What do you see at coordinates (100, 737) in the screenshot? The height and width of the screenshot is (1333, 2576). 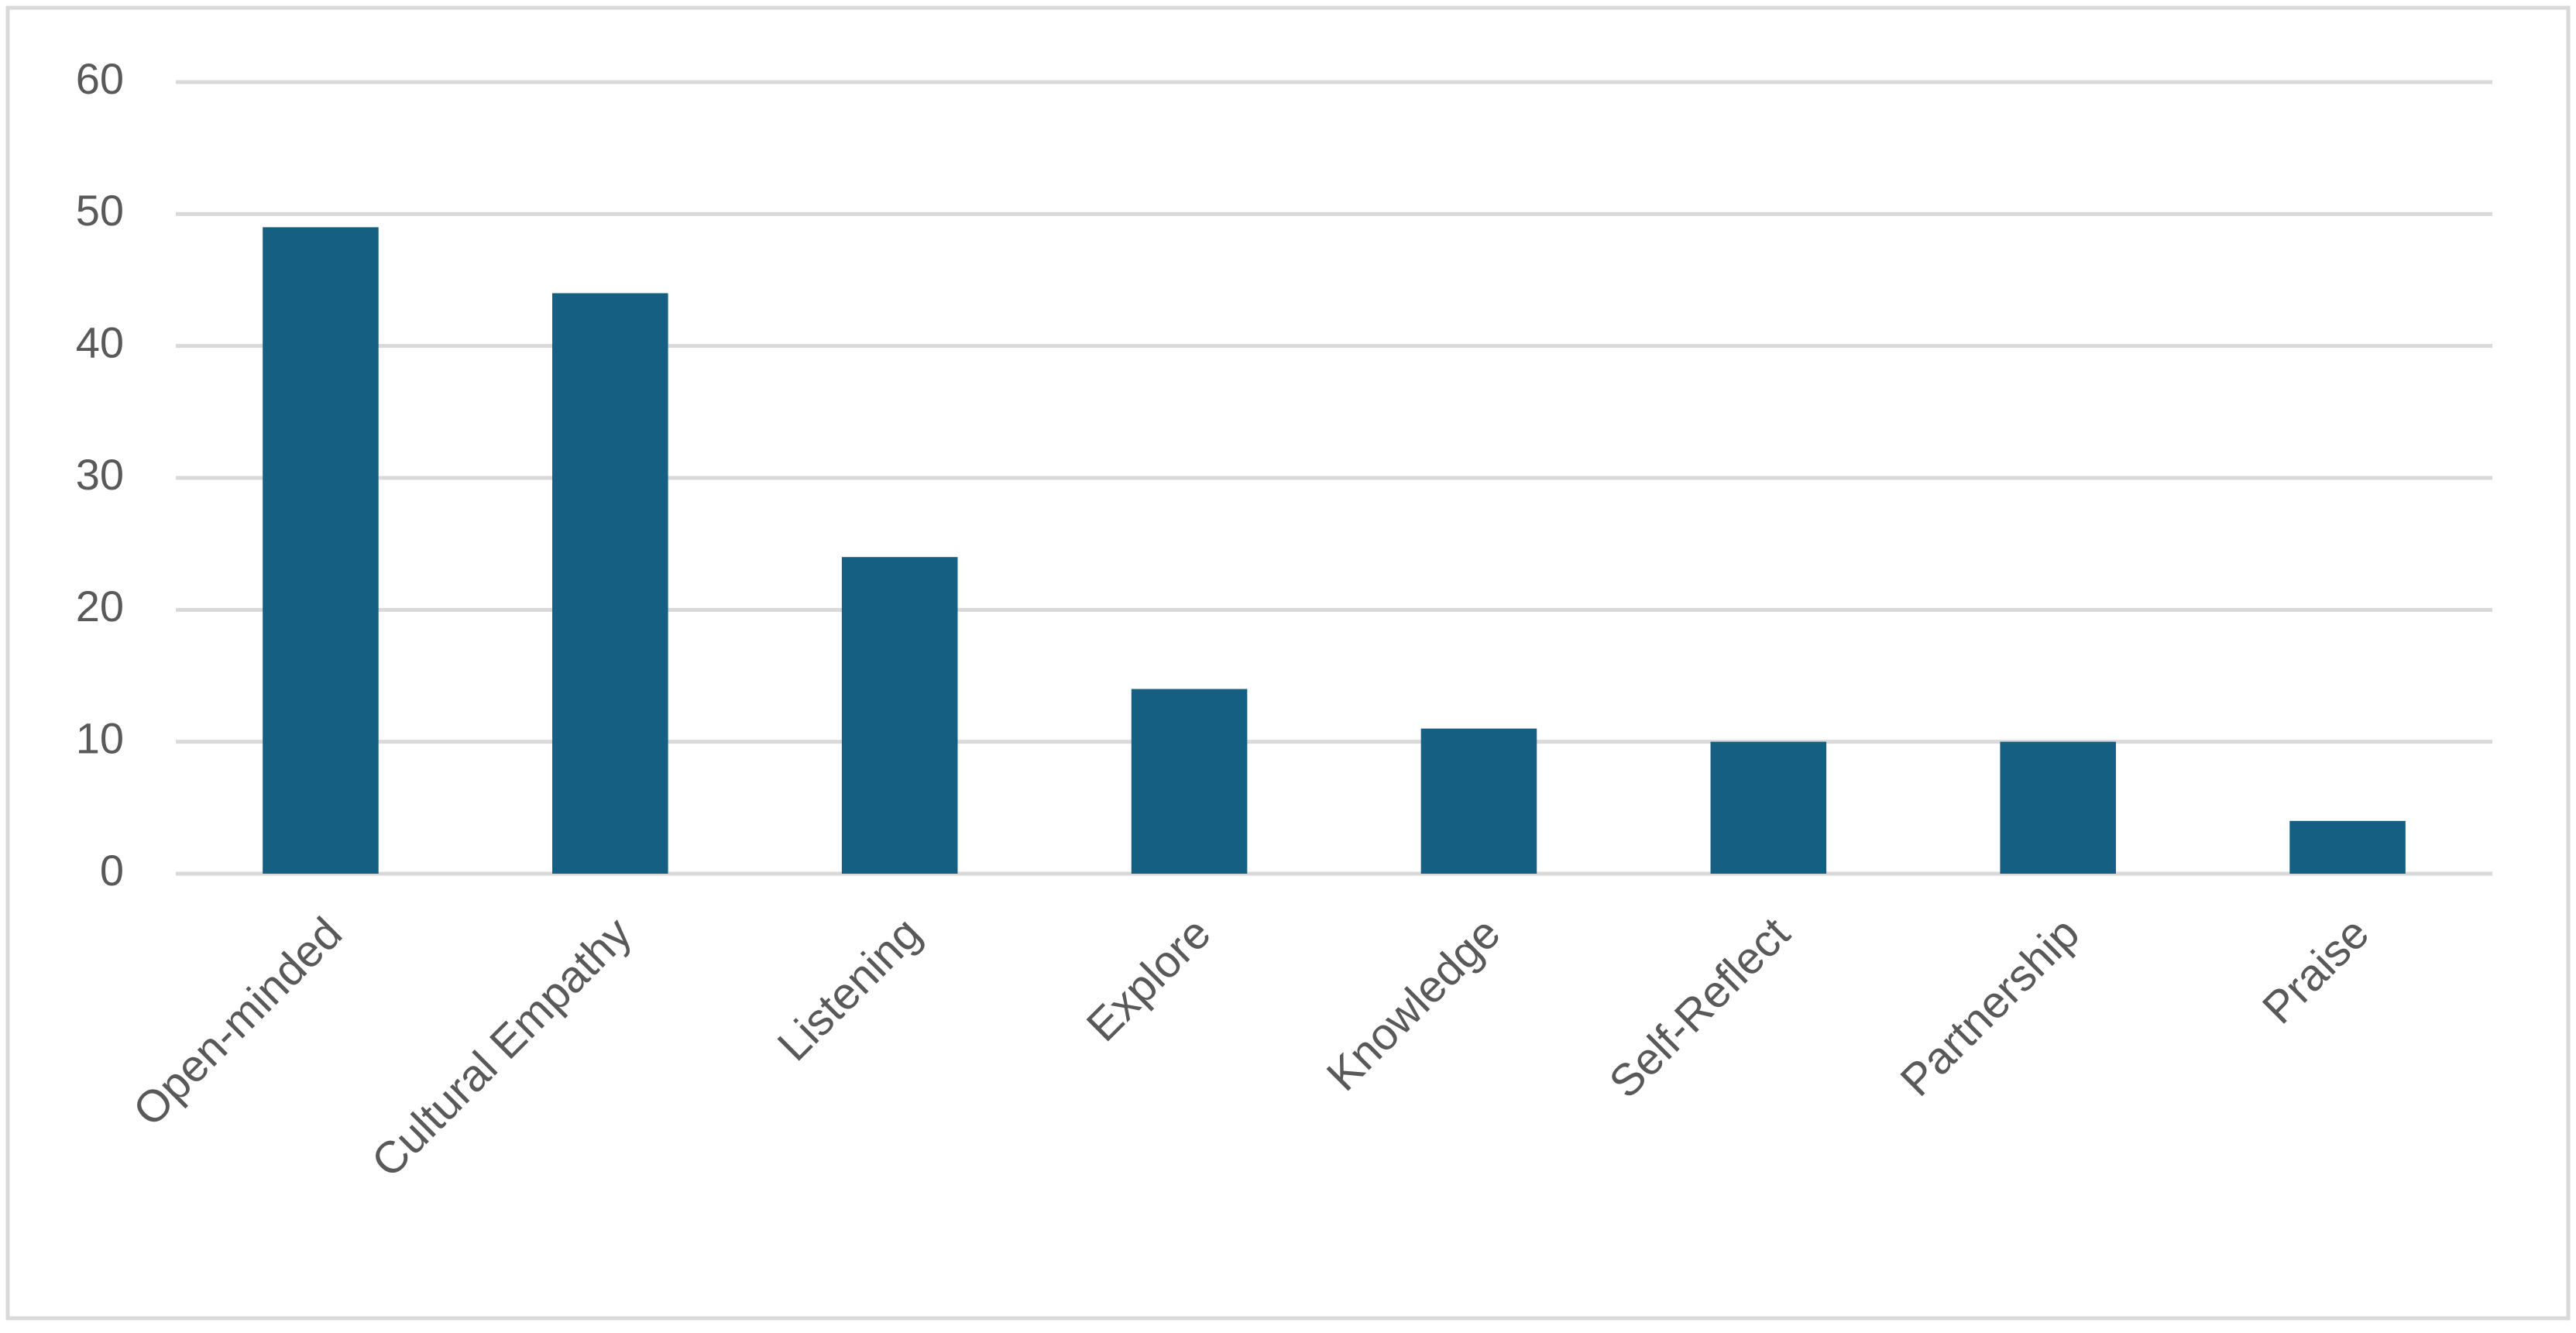 I see `y-tick-label: 10` at bounding box center [100, 737].